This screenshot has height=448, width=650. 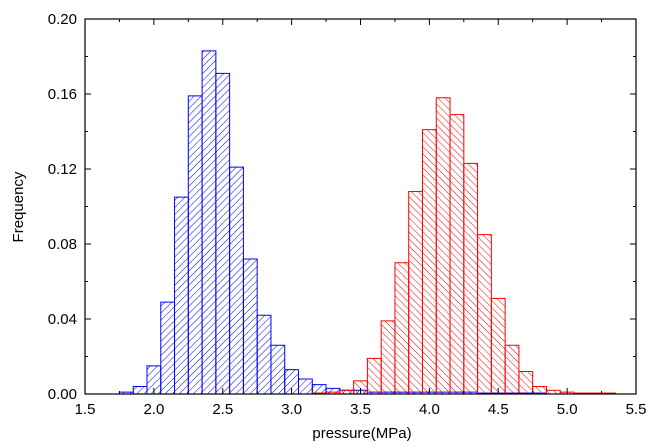 What do you see at coordinates (153, 409) in the screenshot?
I see `x-tick-label-1: 2.0` at bounding box center [153, 409].